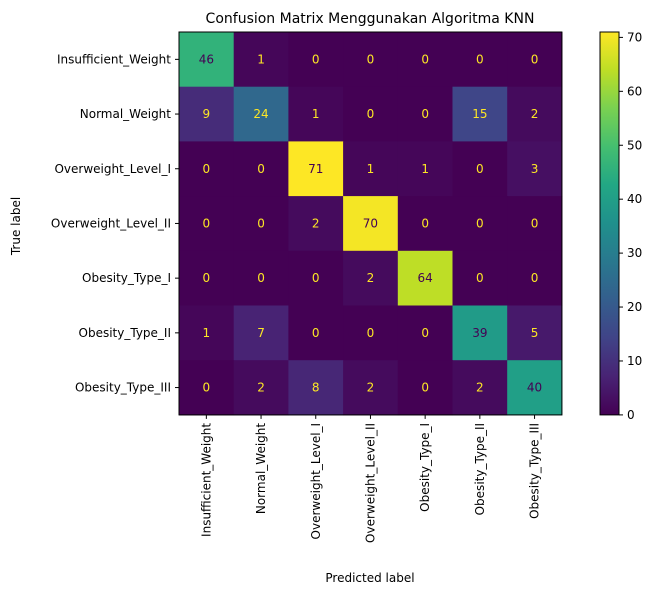  I want to click on y-tick-label: Overweight_Level_I, so click(112, 169).